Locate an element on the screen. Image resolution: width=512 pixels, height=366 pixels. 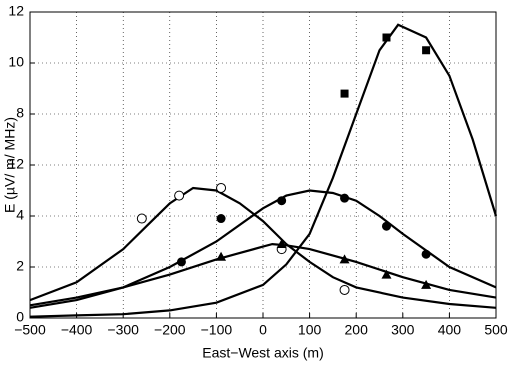
x-tick-label: −300 is located at coordinates (123, 330).